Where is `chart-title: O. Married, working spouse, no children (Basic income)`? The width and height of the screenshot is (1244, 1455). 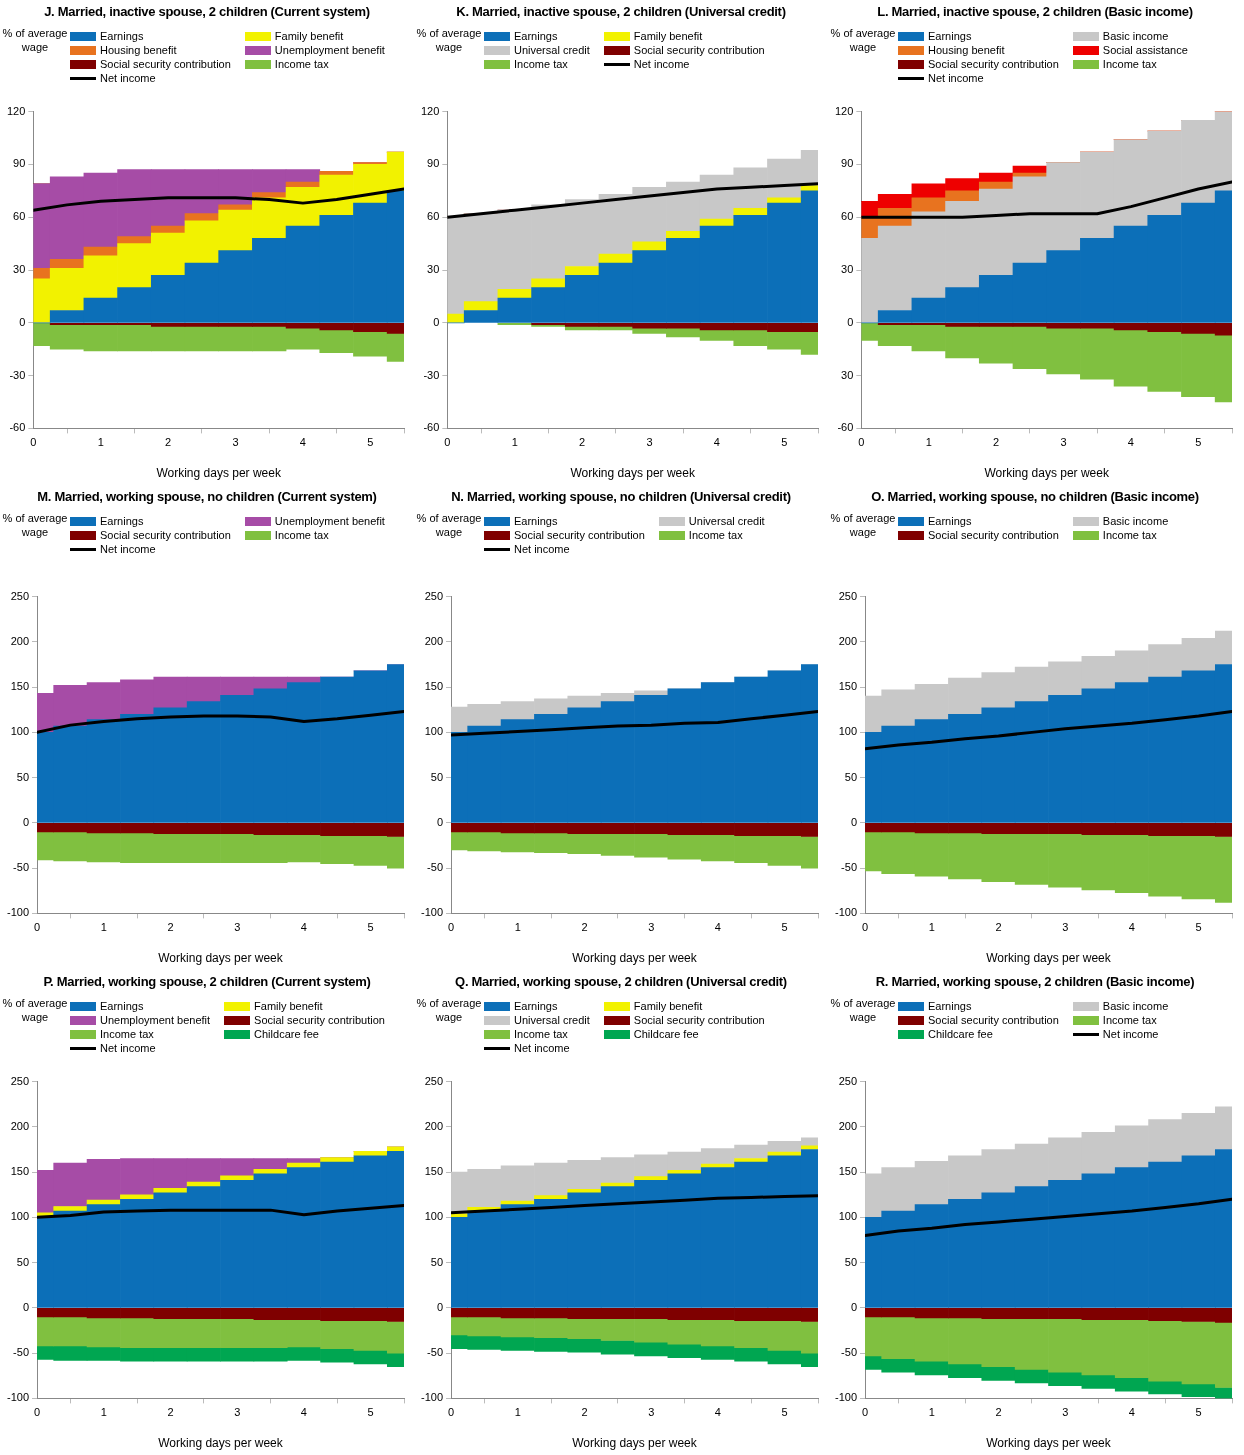
chart-title: O. Married, working spouse, no children (Basic income) is located at coordinates (1035, 497).